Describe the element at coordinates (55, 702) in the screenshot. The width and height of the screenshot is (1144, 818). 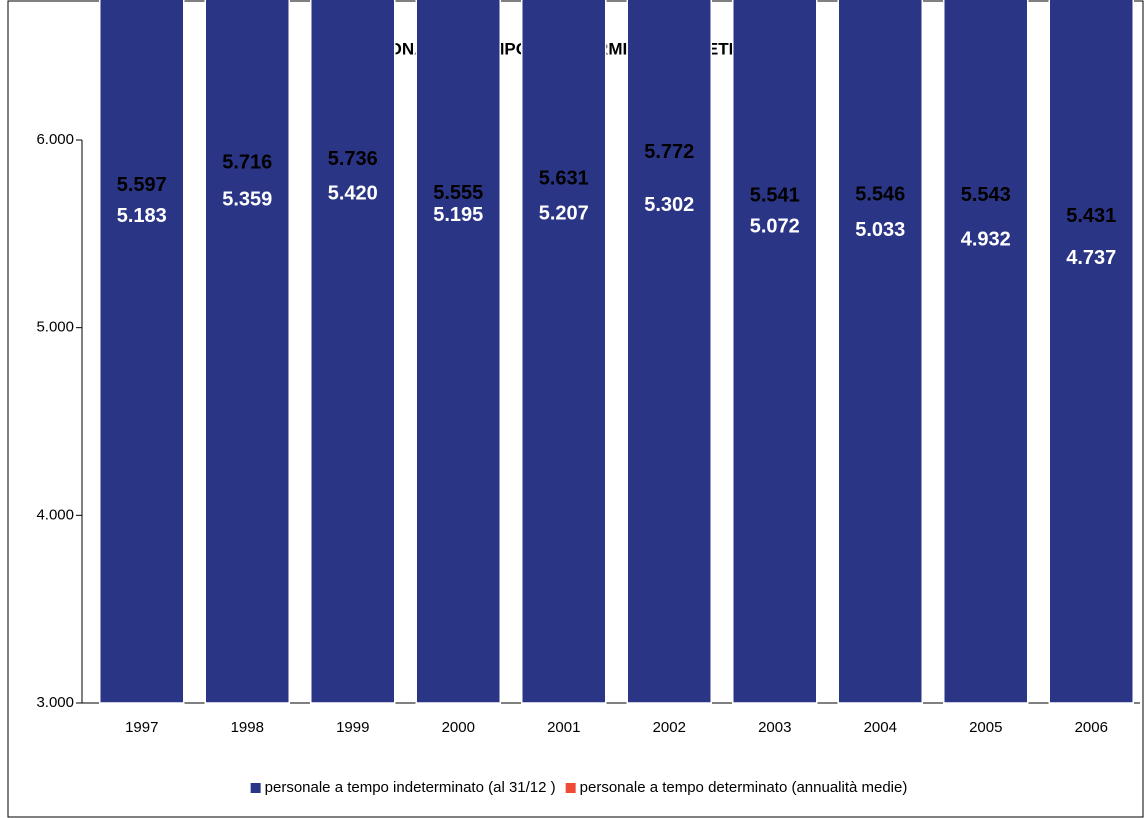
I see `y-tick-label: 3.000` at that location.